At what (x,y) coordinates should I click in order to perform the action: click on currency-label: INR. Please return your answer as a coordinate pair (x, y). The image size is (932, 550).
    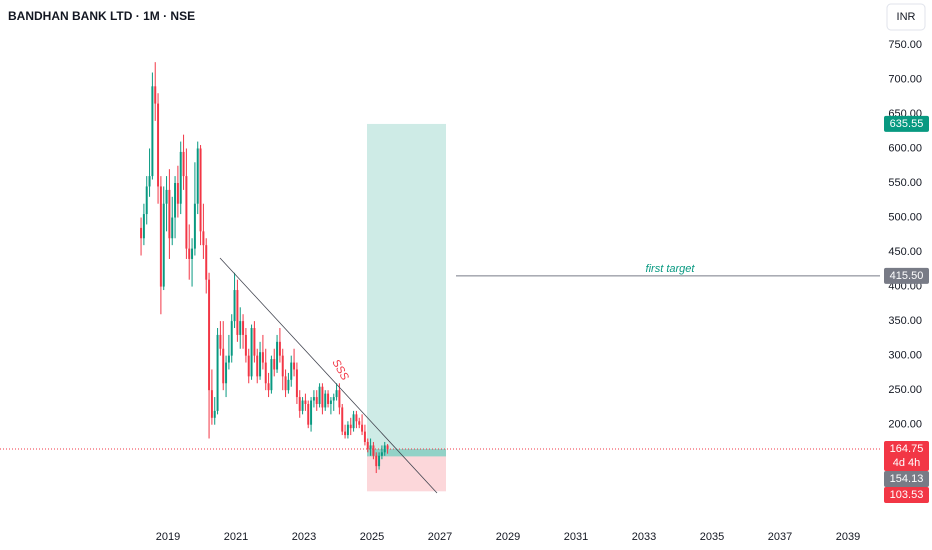
    Looking at the image, I should click on (906, 17).